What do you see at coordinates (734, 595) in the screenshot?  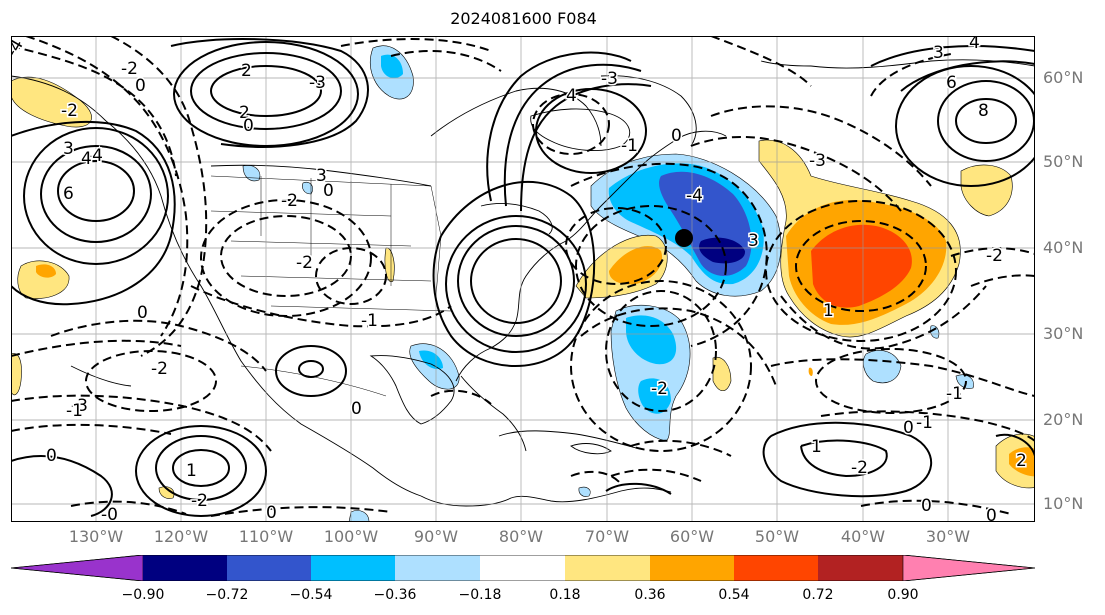 I see `colorbar-tick: 0.54` at bounding box center [734, 595].